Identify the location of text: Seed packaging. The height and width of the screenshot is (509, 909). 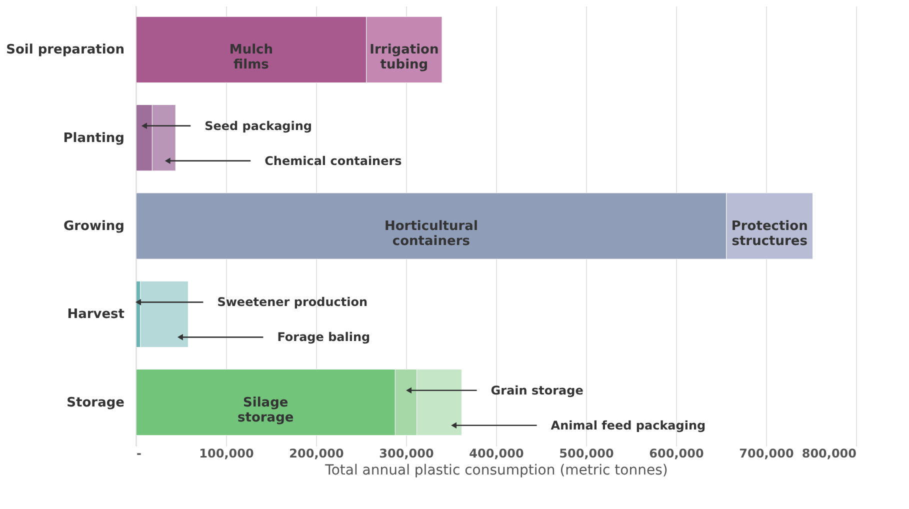
(258, 125).